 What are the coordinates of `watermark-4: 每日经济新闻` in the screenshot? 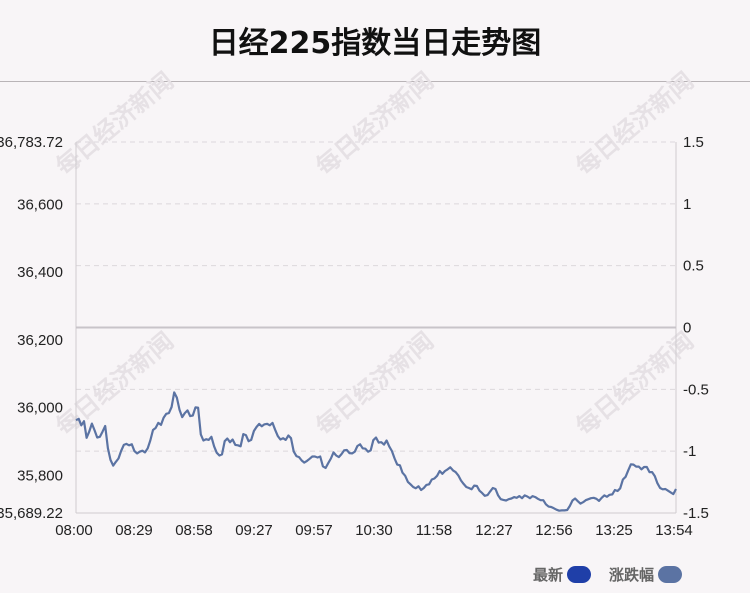 It's located at (374, 383).